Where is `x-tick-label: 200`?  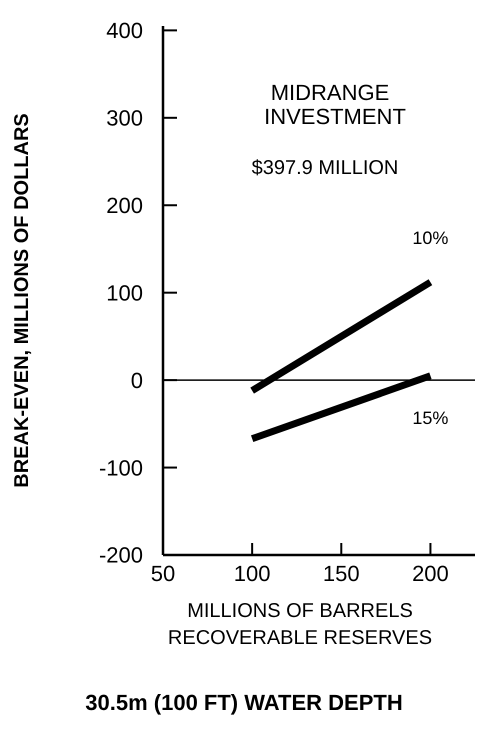 x-tick-label: 200 is located at coordinates (430, 573).